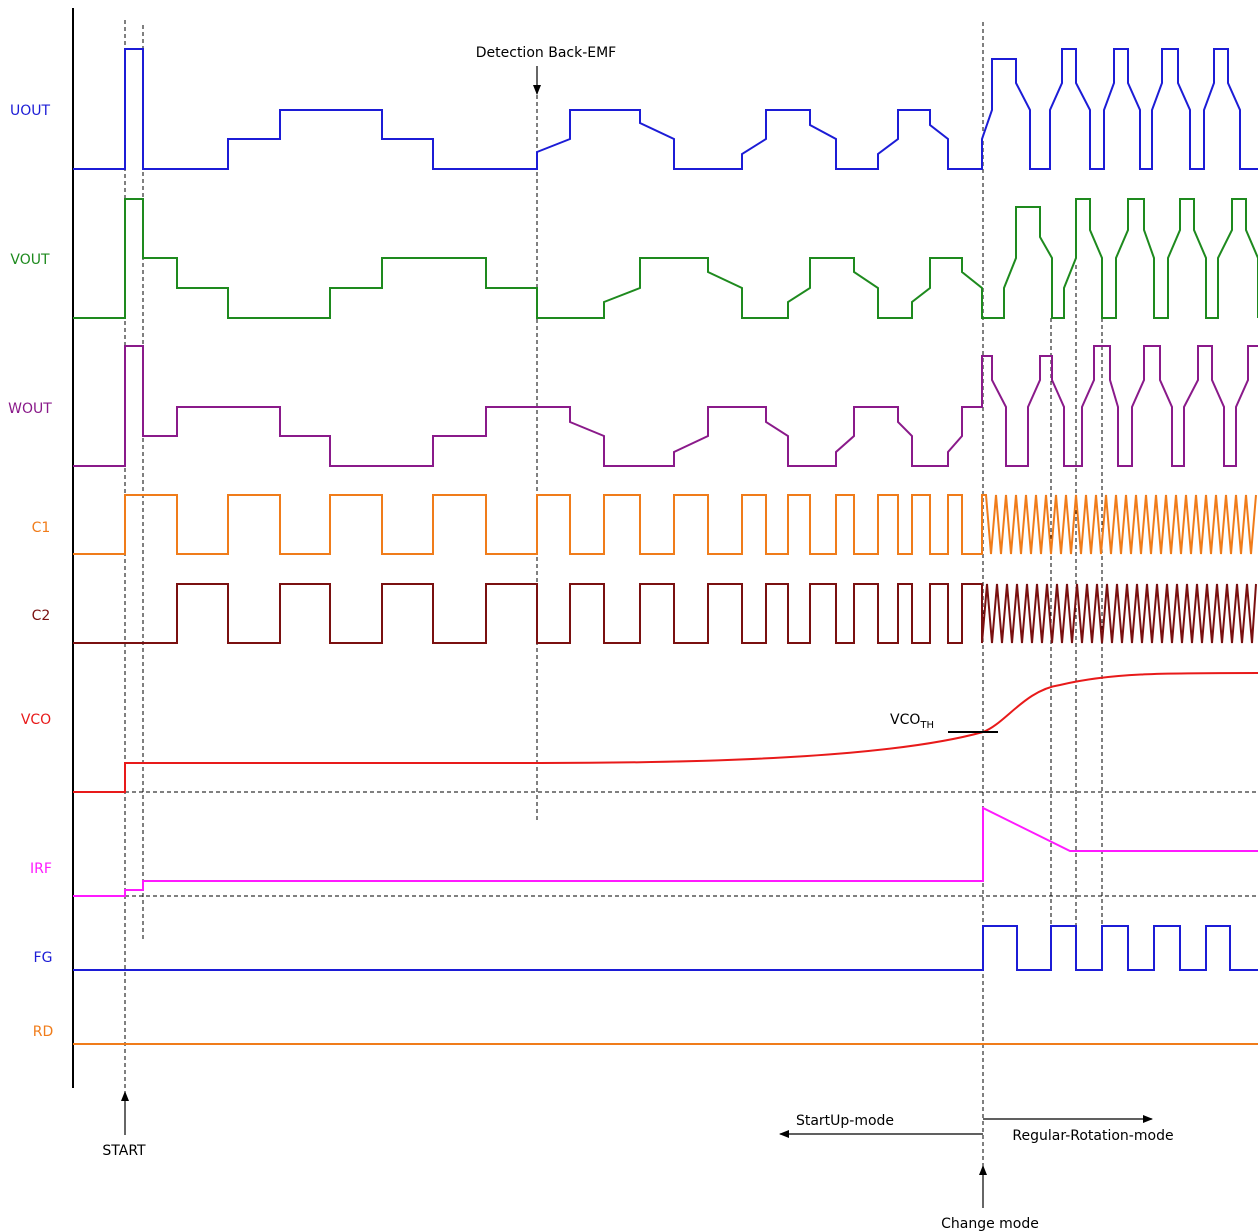  What do you see at coordinates (41, 869) in the screenshot?
I see `label-irf: IRF` at bounding box center [41, 869].